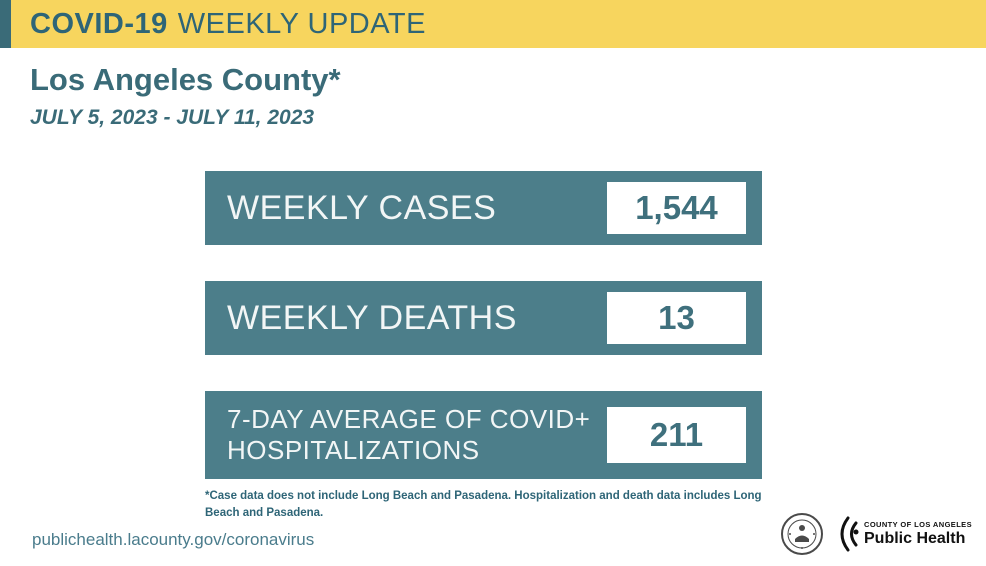 The height and width of the screenshot is (566, 986). Describe the element at coordinates (185, 79) in the screenshot. I see `page-title: Los Angeles County*` at that location.